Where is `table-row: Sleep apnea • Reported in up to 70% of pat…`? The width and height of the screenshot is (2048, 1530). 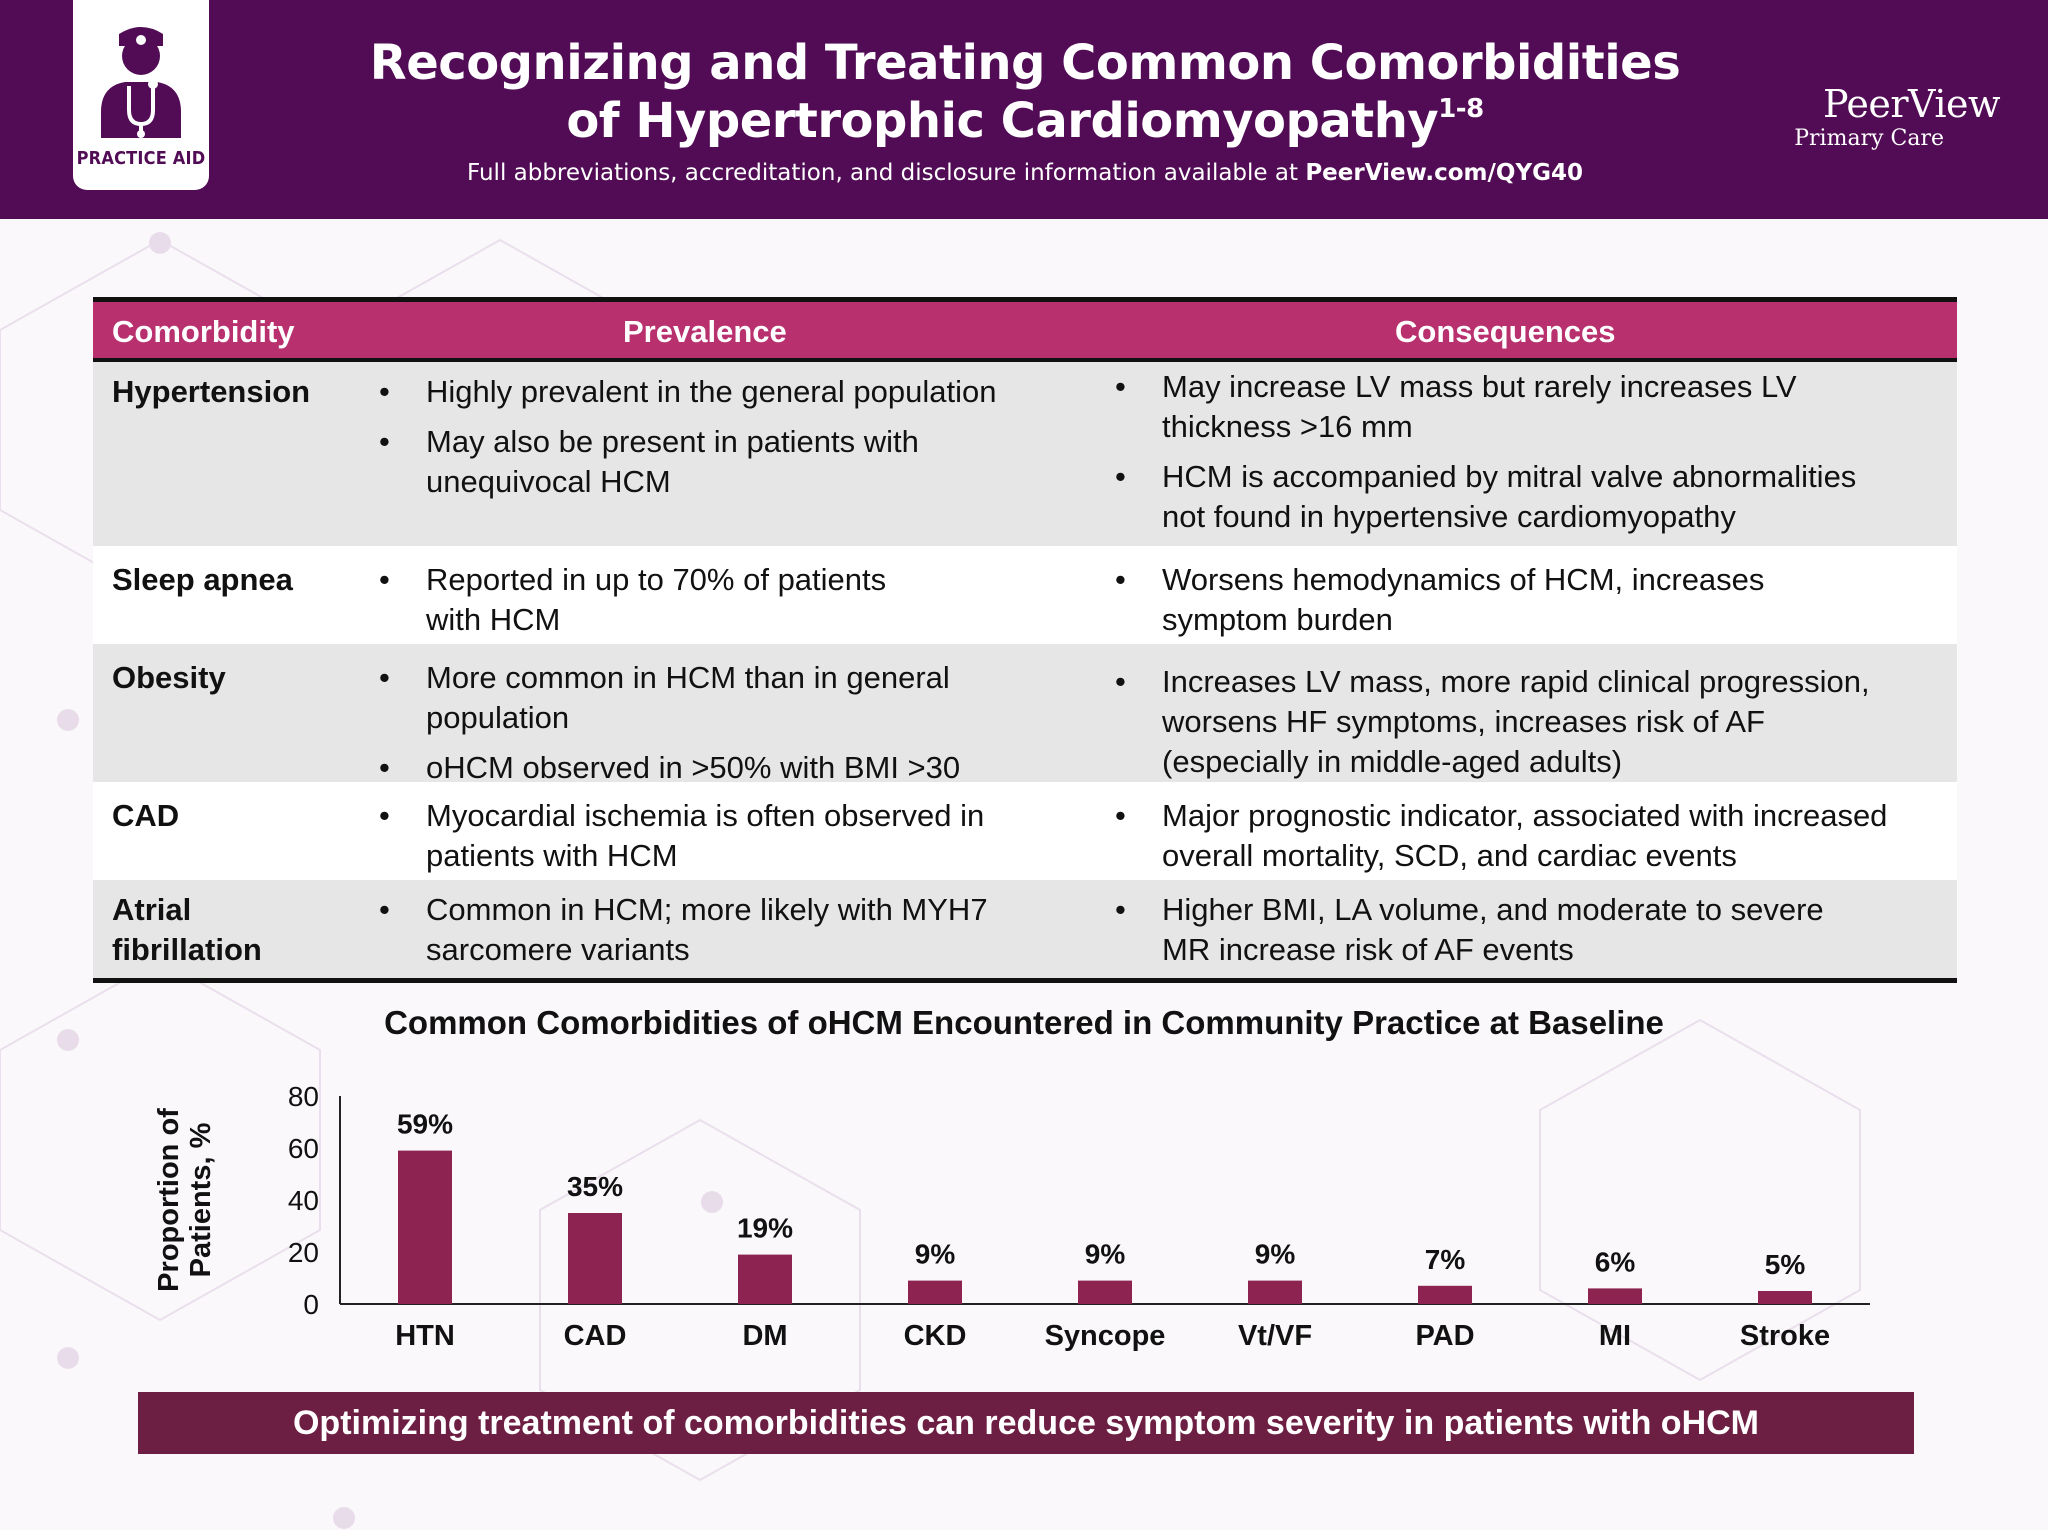
table-row: Sleep apnea • Reported in up to 70% of pat… is located at coordinates (1025, 595).